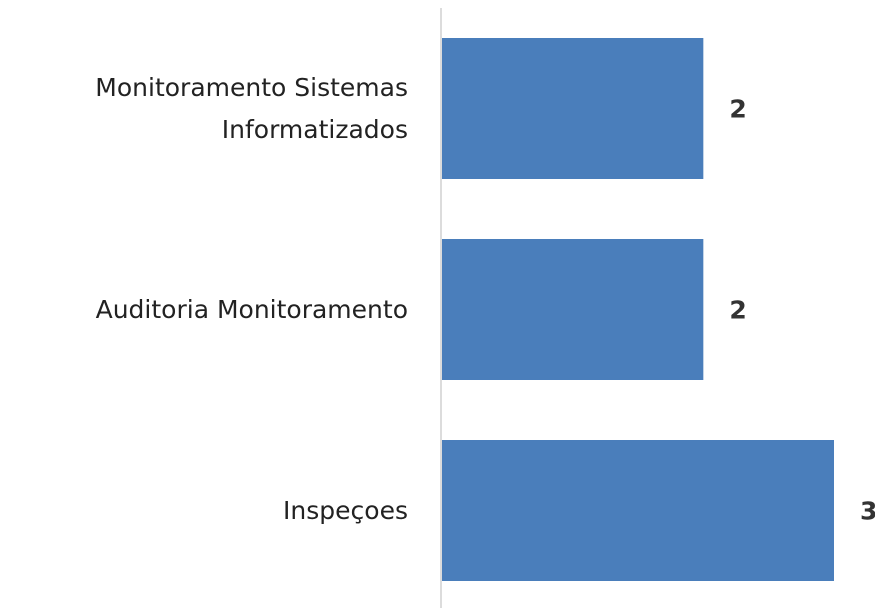 This screenshot has width=875, height=608. Describe the element at coordinates (867, 511) in the screenshot. I see `value-label: 3` at that location.